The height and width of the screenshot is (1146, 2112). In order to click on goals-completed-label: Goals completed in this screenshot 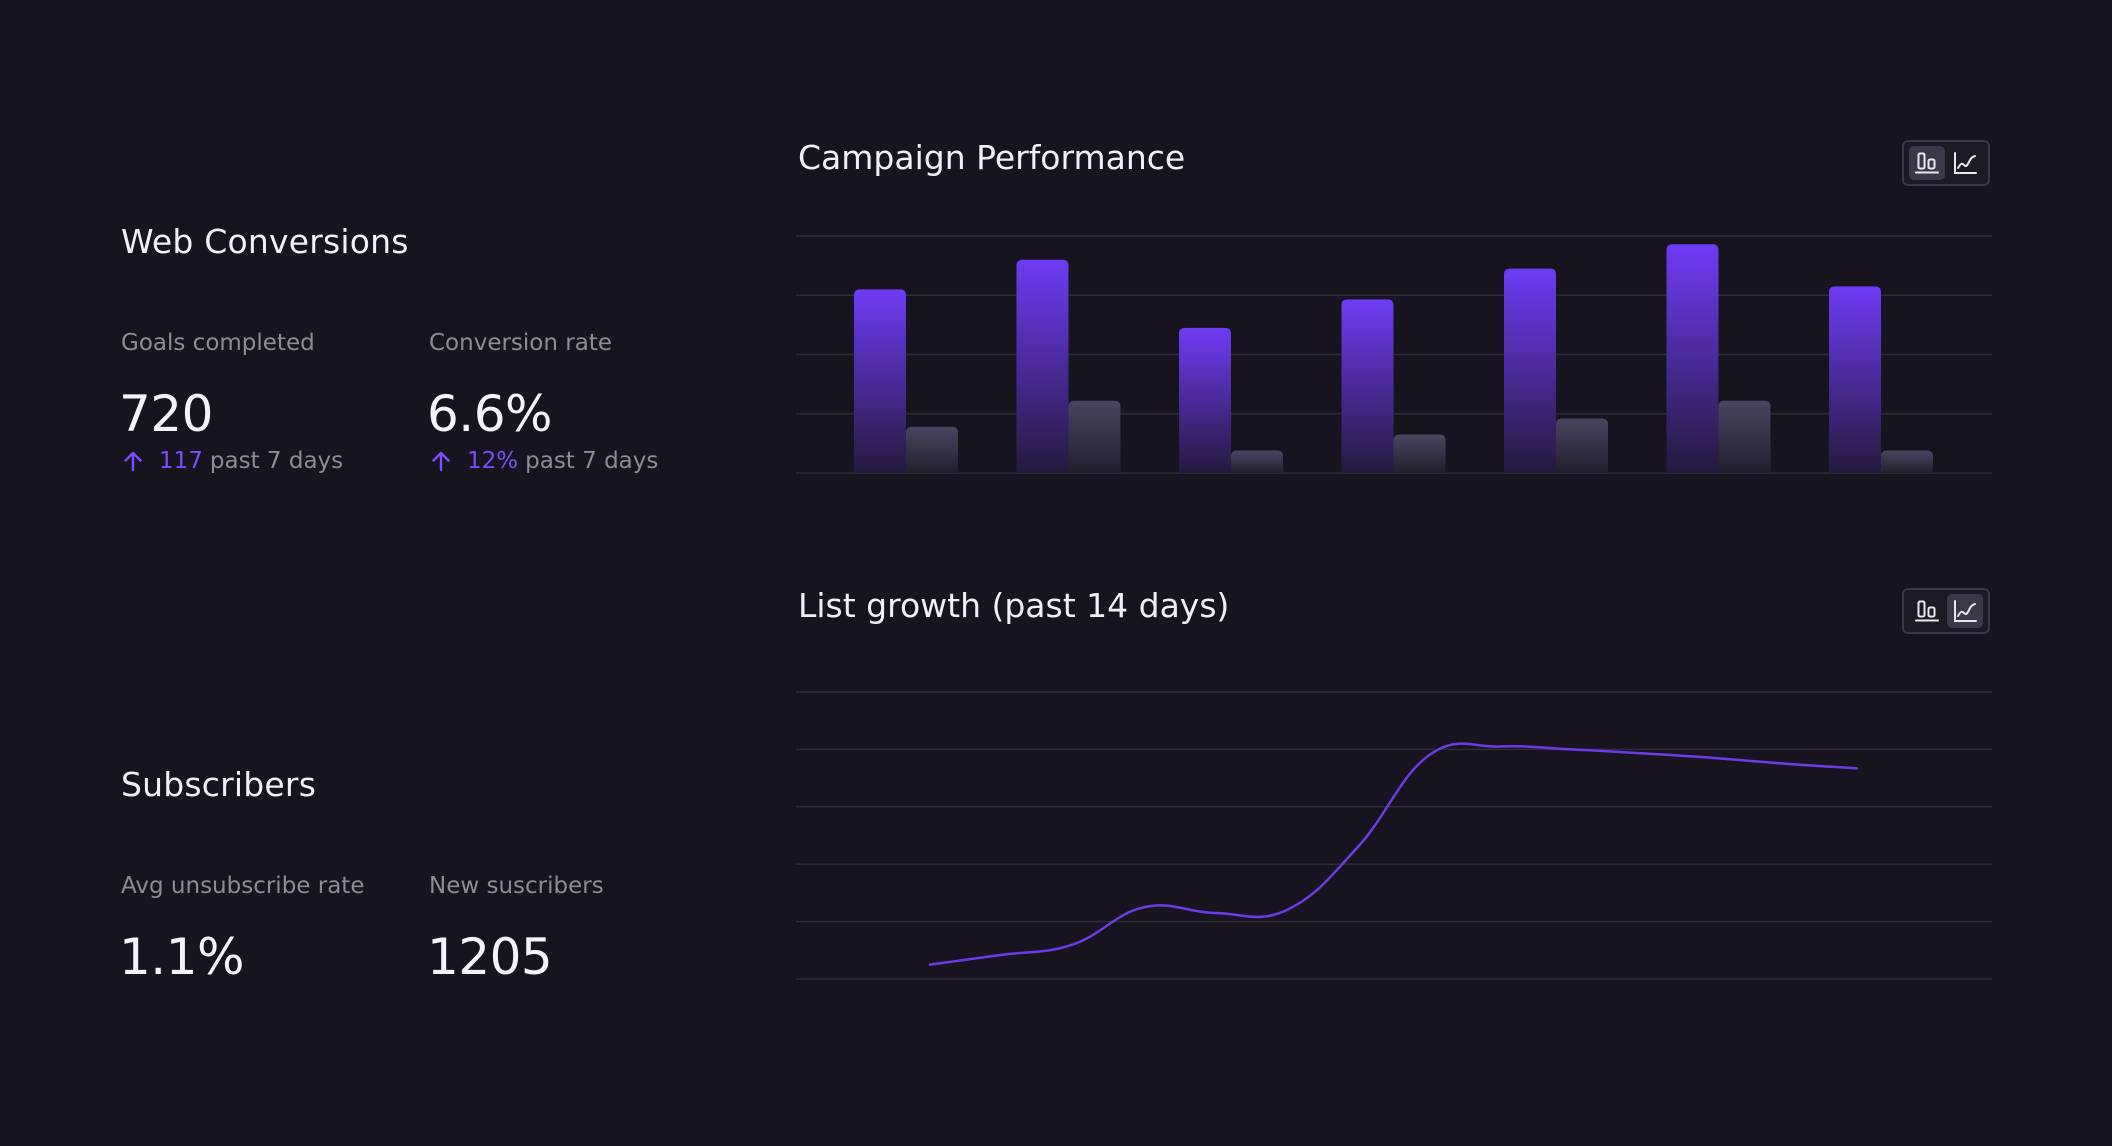, I will do `click(218, 343)`.